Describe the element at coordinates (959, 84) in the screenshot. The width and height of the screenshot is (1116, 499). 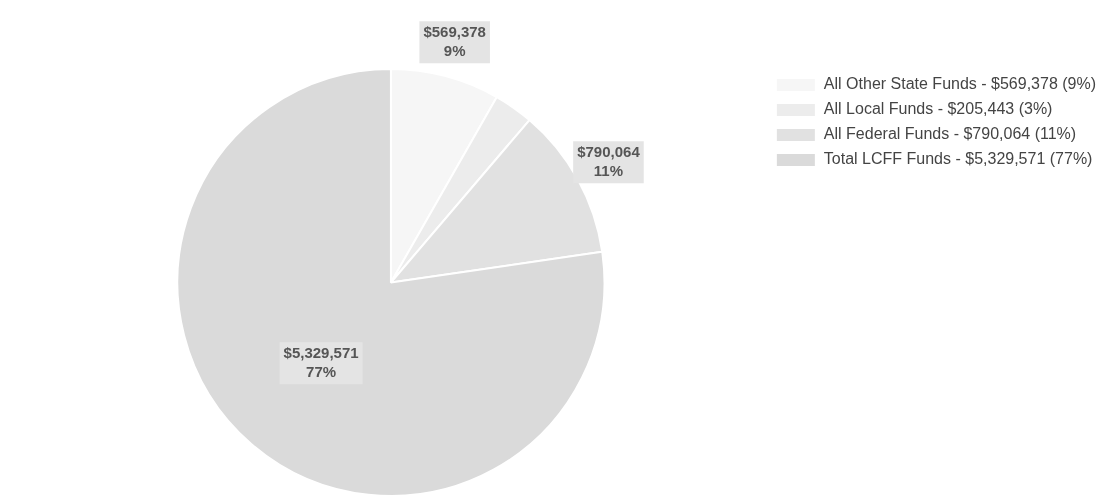
I see `legend-label: All Other State Funds - $569,378 (9%)` at that location.